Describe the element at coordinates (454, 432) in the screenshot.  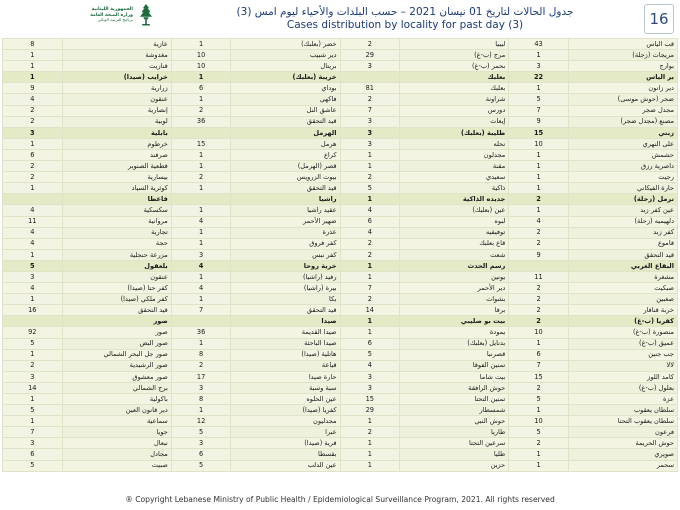
I see `locality-name-cell: طاريا` at that location.